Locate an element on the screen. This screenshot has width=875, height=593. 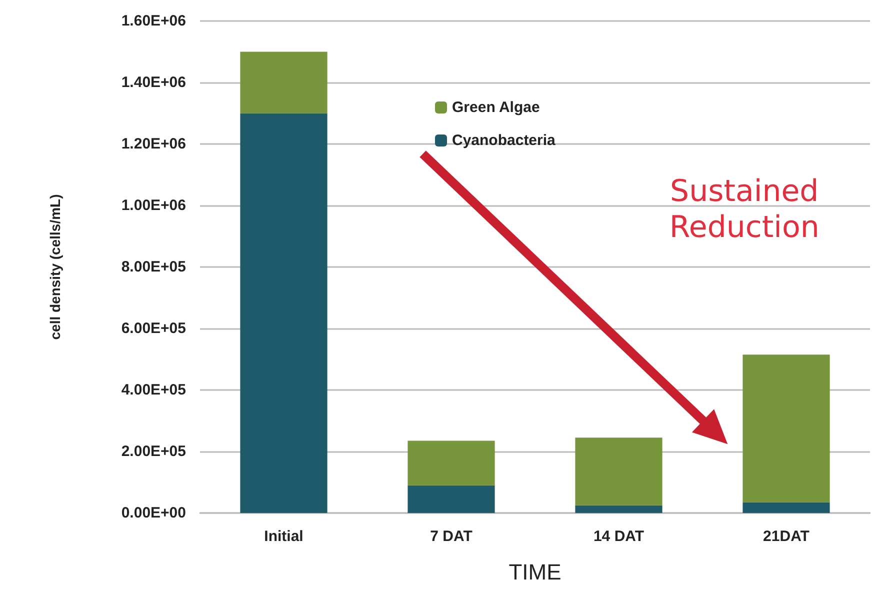
y-axis-title: cell density (cells/mL) is located at coordinates (55, 267).